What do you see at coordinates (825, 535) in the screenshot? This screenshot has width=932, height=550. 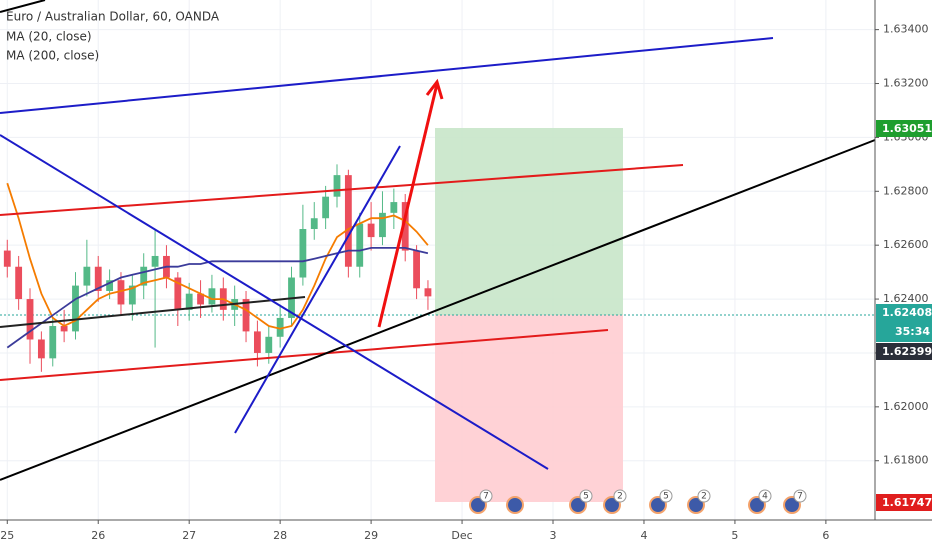 I see `x-tick-label: 6` at bounding box center [825, 535].